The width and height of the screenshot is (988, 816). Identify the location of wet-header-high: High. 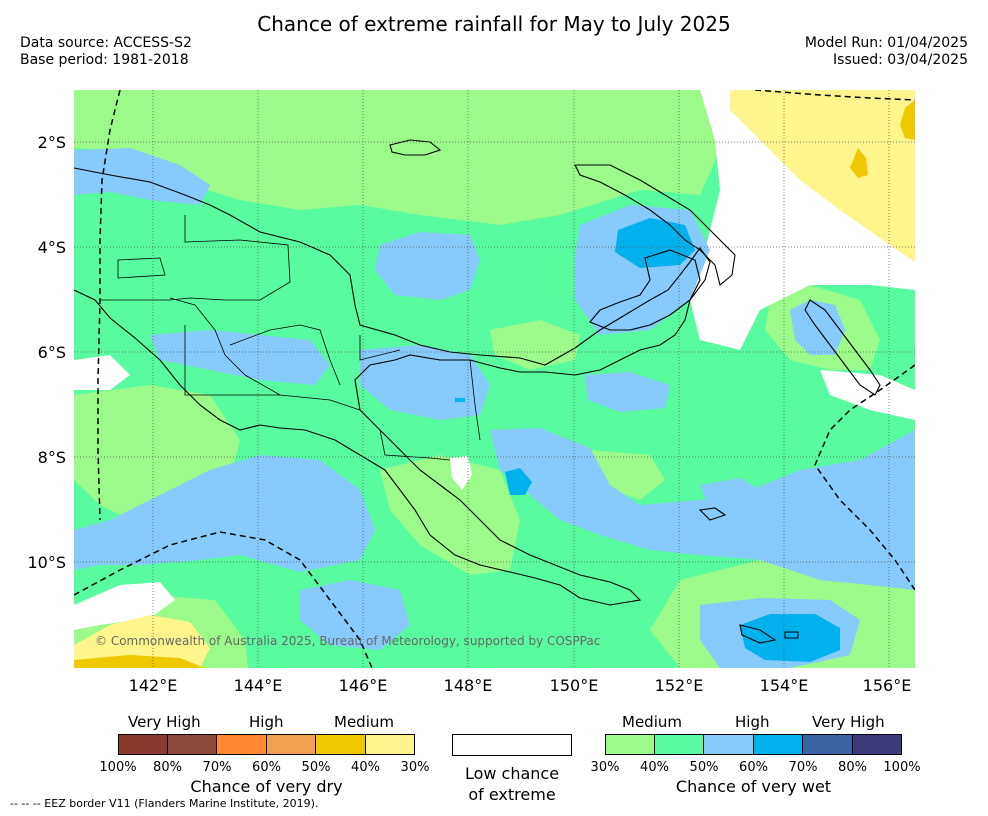
(752, 722).